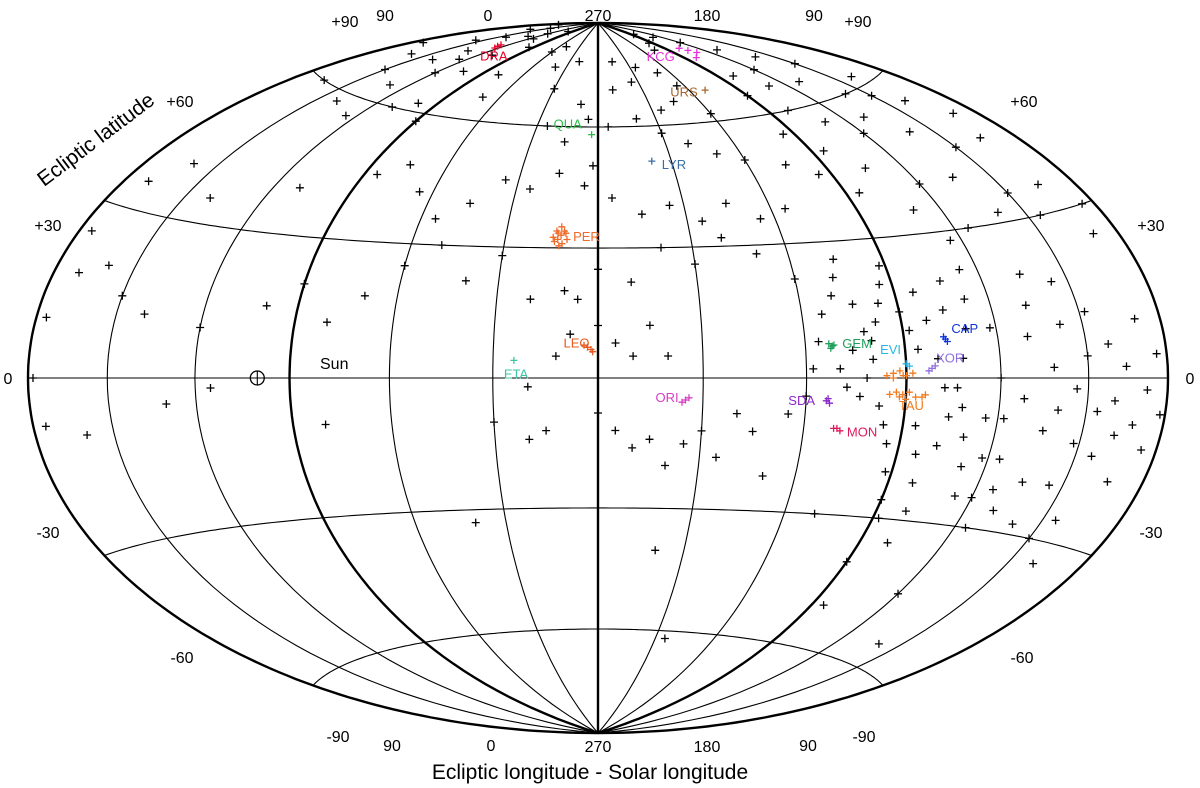 The height and width of the screenshot is (788, 1200). I want to click on lat-tick-south-pole-right: -90, so click(863, 737).